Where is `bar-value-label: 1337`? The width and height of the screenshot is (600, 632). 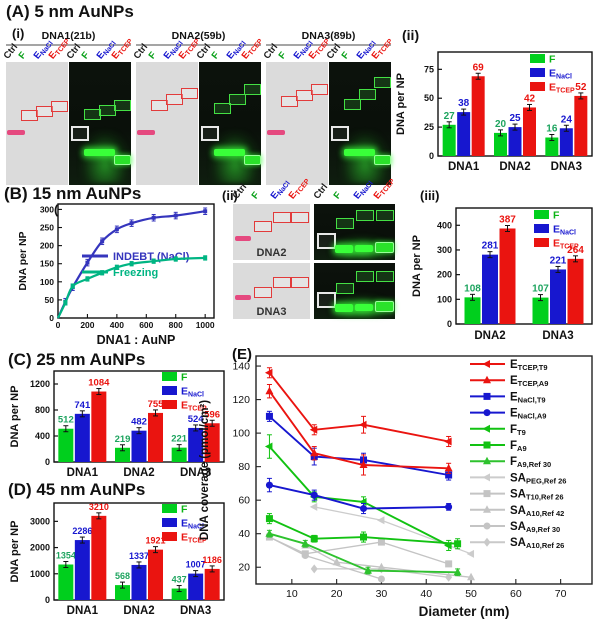 bar-value-label: 1337 is located at coordinates (139, 556).